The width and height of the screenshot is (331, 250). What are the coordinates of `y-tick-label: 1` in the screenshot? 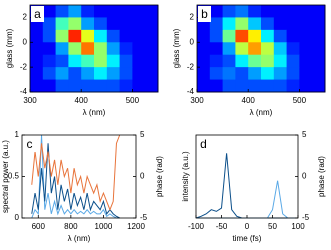 It's located at (17, 134).